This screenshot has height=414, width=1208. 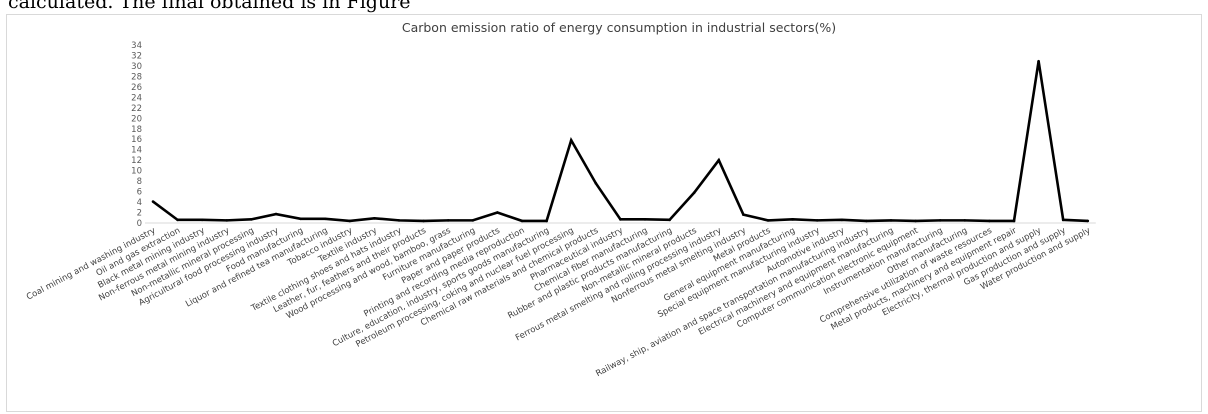 What do you see at coordinates (136, 172) in the screenshot?
I see `y-tick-label: 10` at bounding box center [136, 172].